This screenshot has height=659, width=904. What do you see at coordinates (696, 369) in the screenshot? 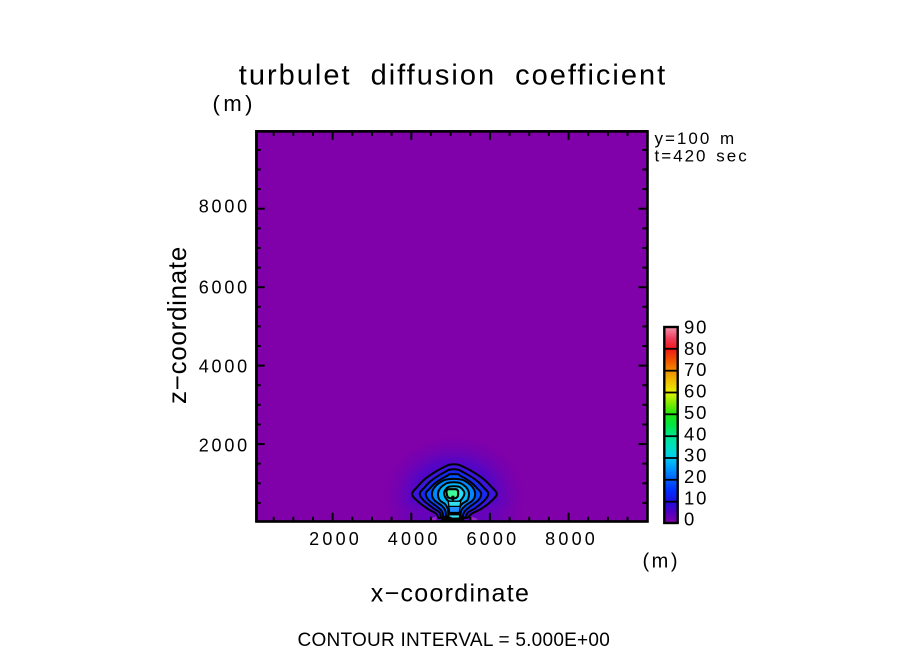
I see `svg-text: 70` at bounding box center [696, 369].